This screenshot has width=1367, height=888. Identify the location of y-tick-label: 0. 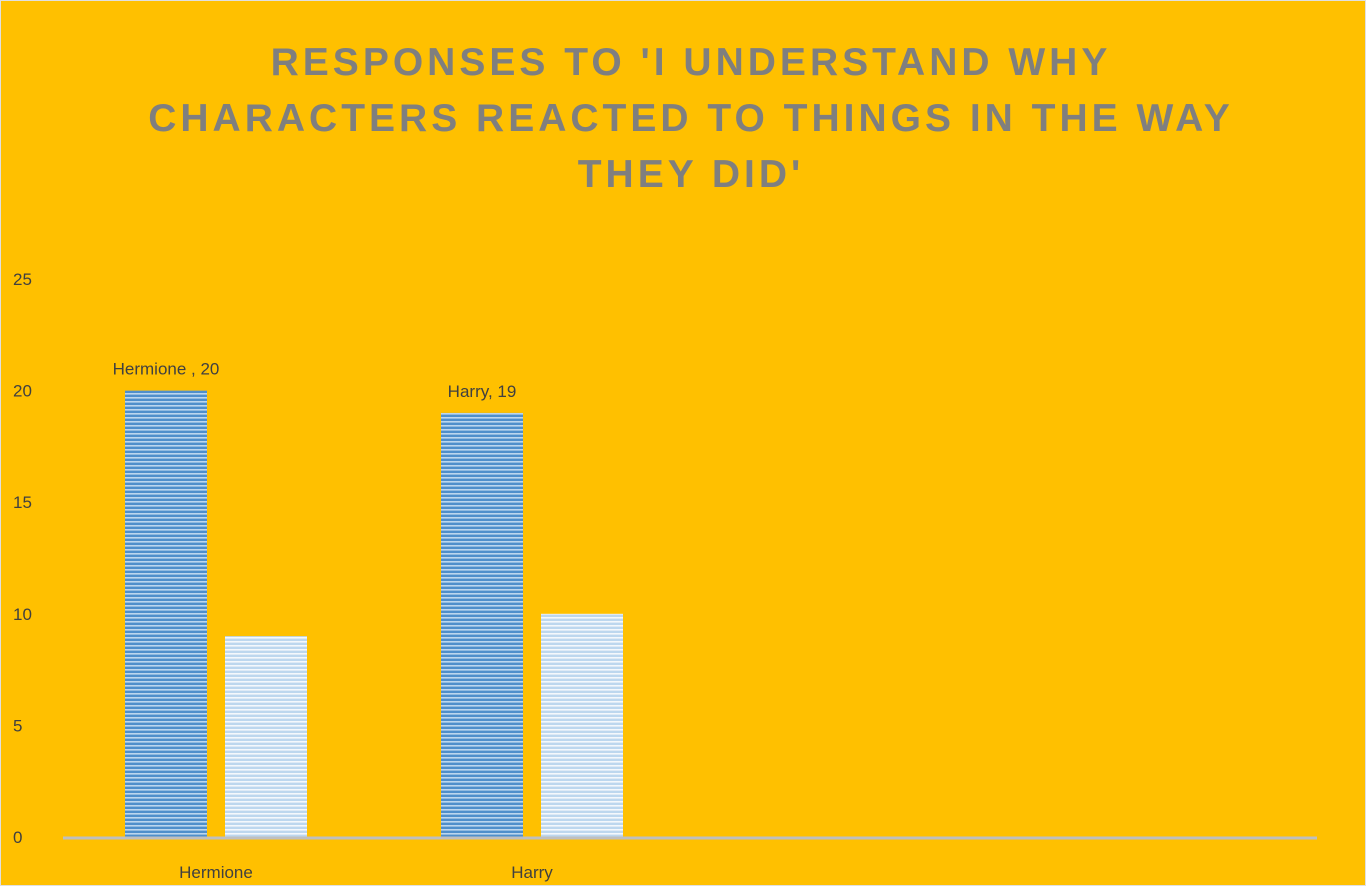
(17, 837).